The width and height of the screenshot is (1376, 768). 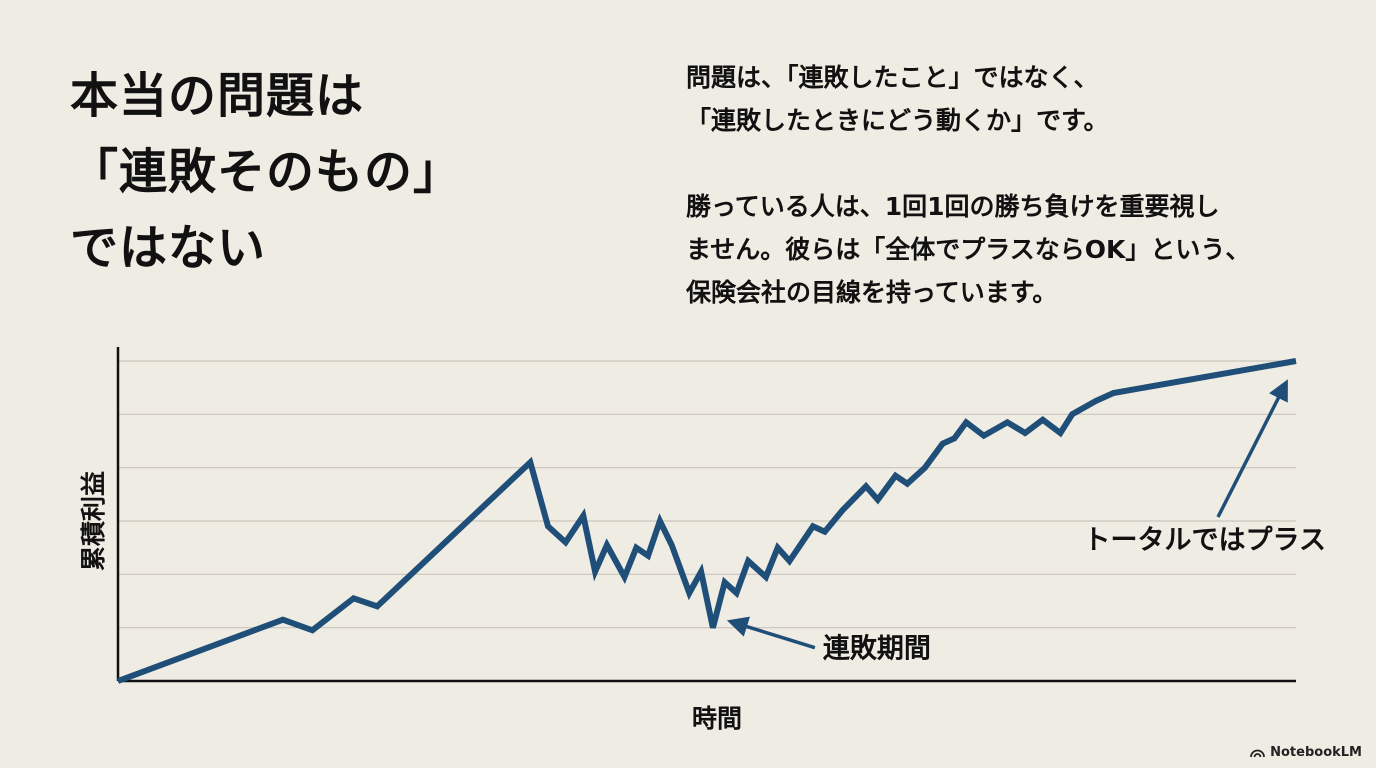 What do you see at coordinates (1252, 448) in the screenshot?
I see `total-plus-arrow` at bounding box center [1252, 448].